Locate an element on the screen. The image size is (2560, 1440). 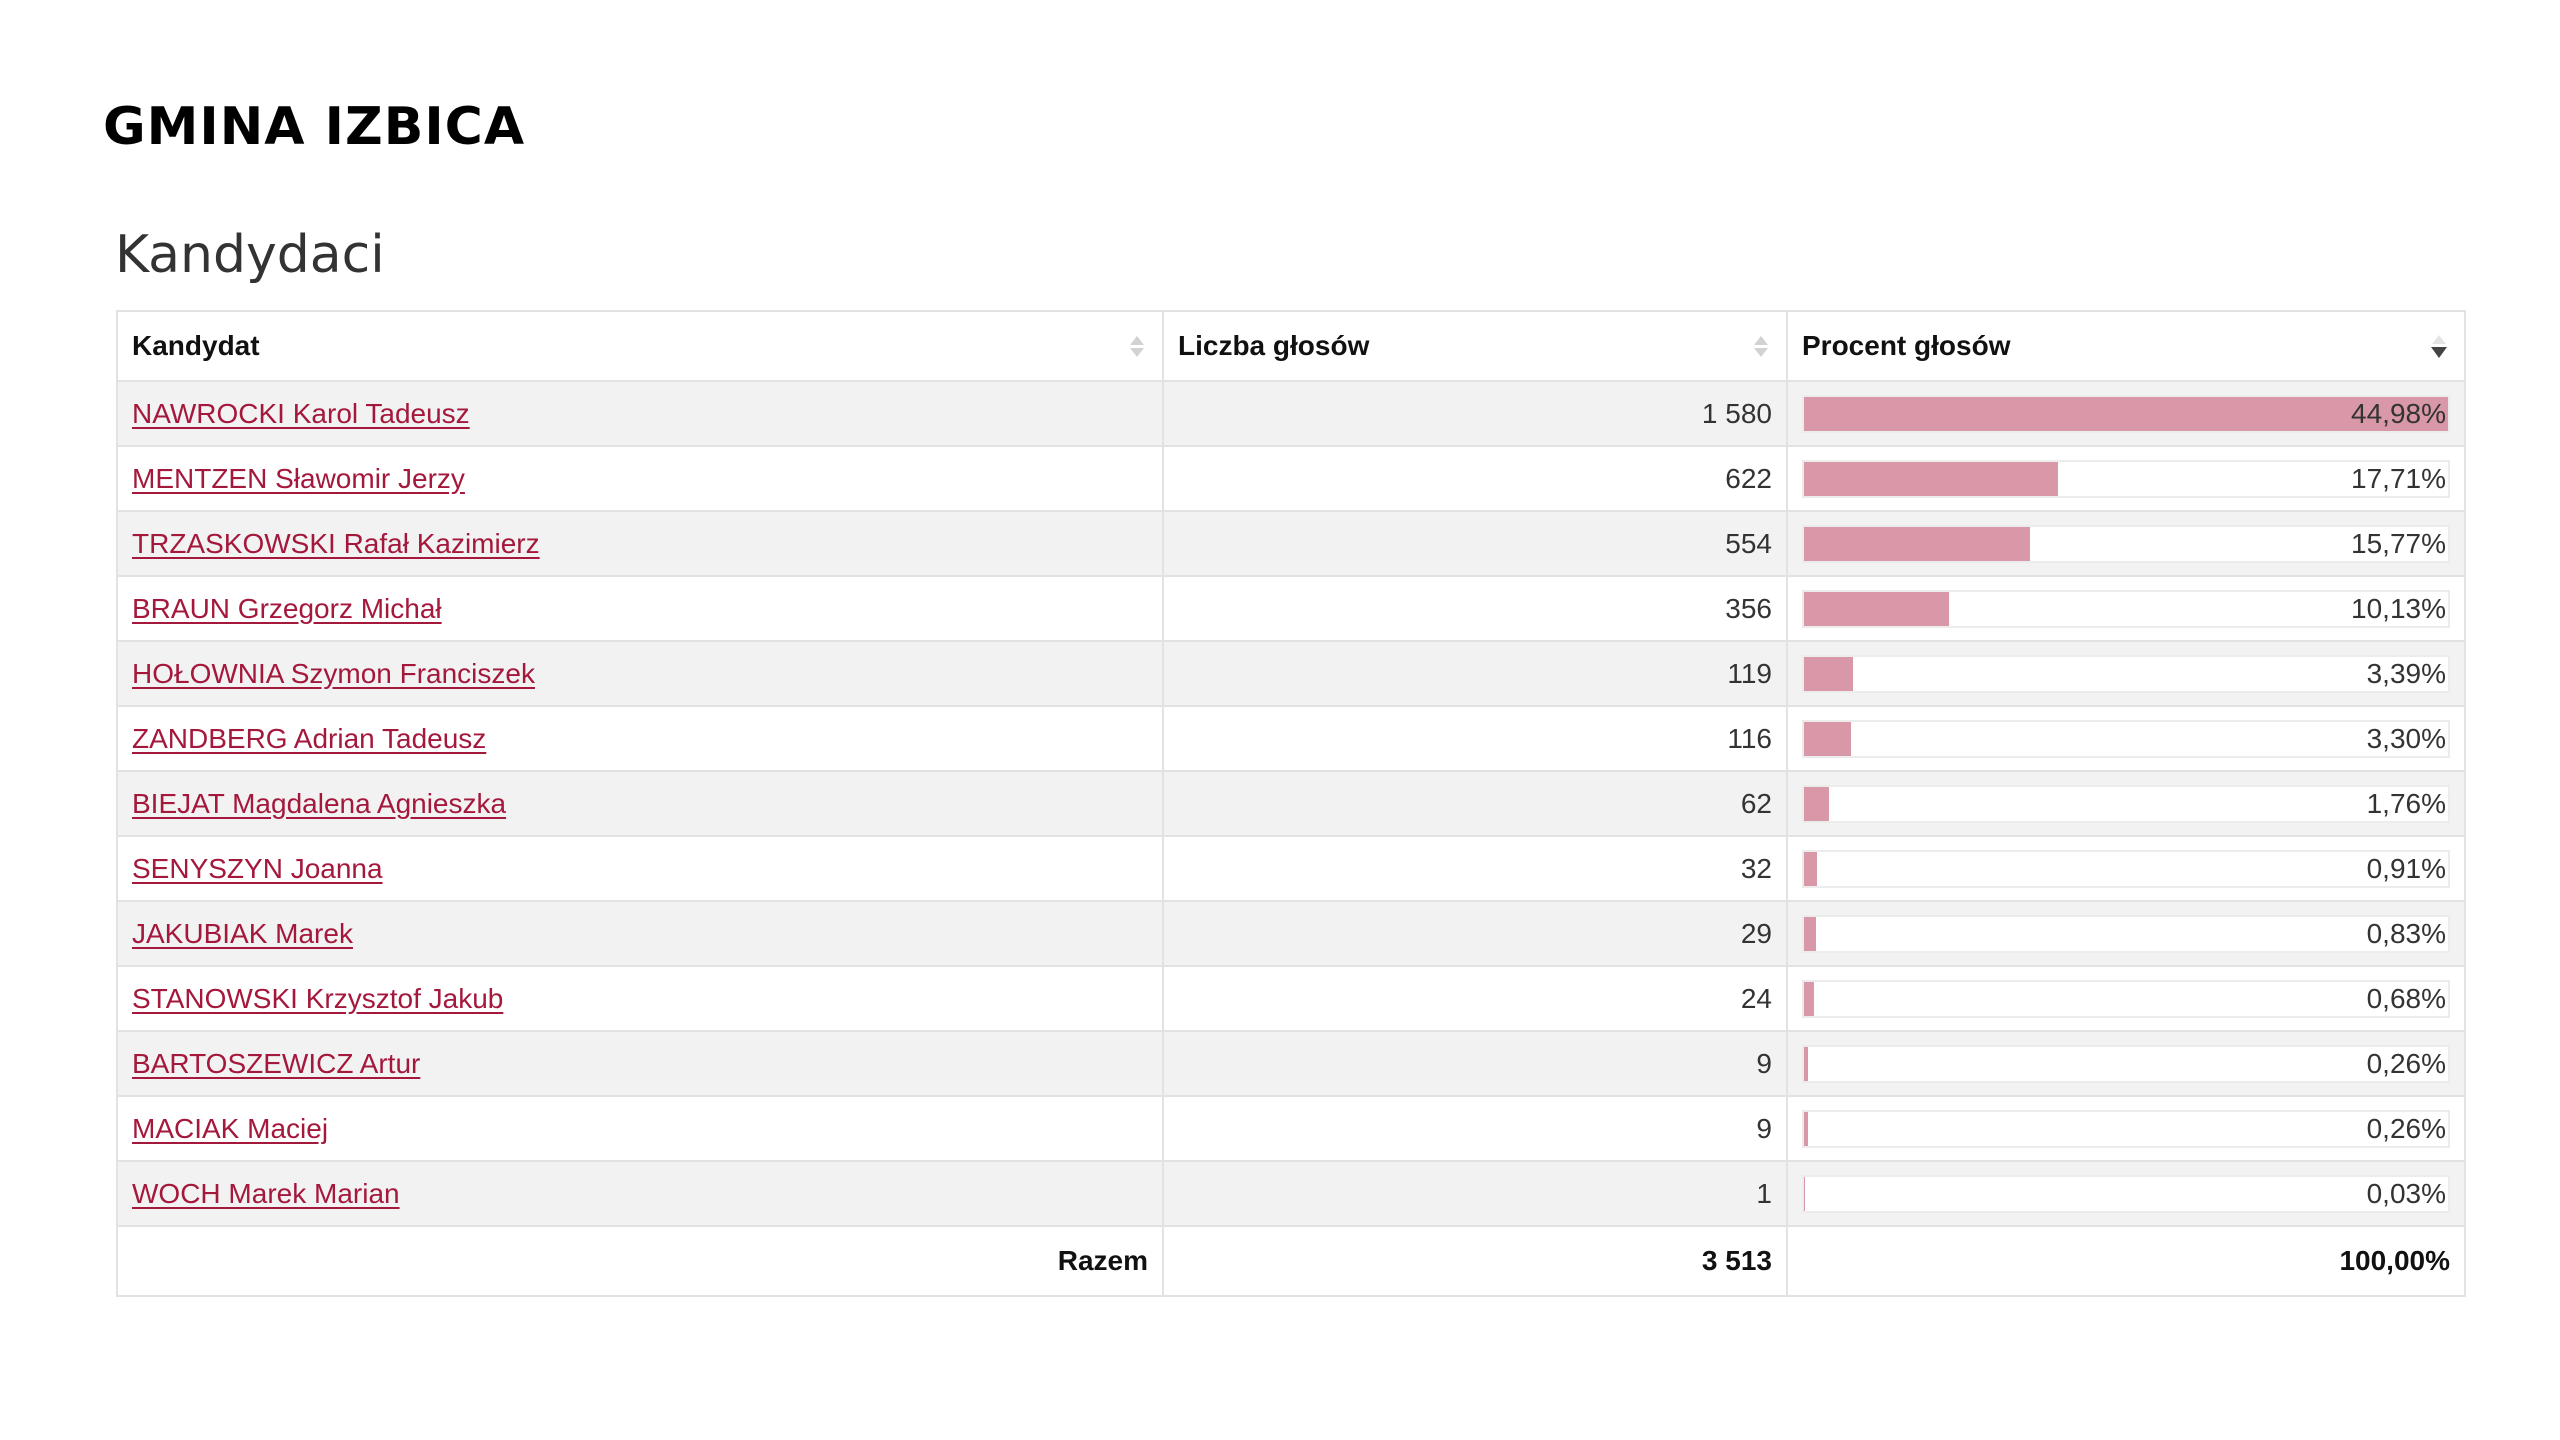
column-header-candidate: Kandydat is located at coordinates (640, 346).